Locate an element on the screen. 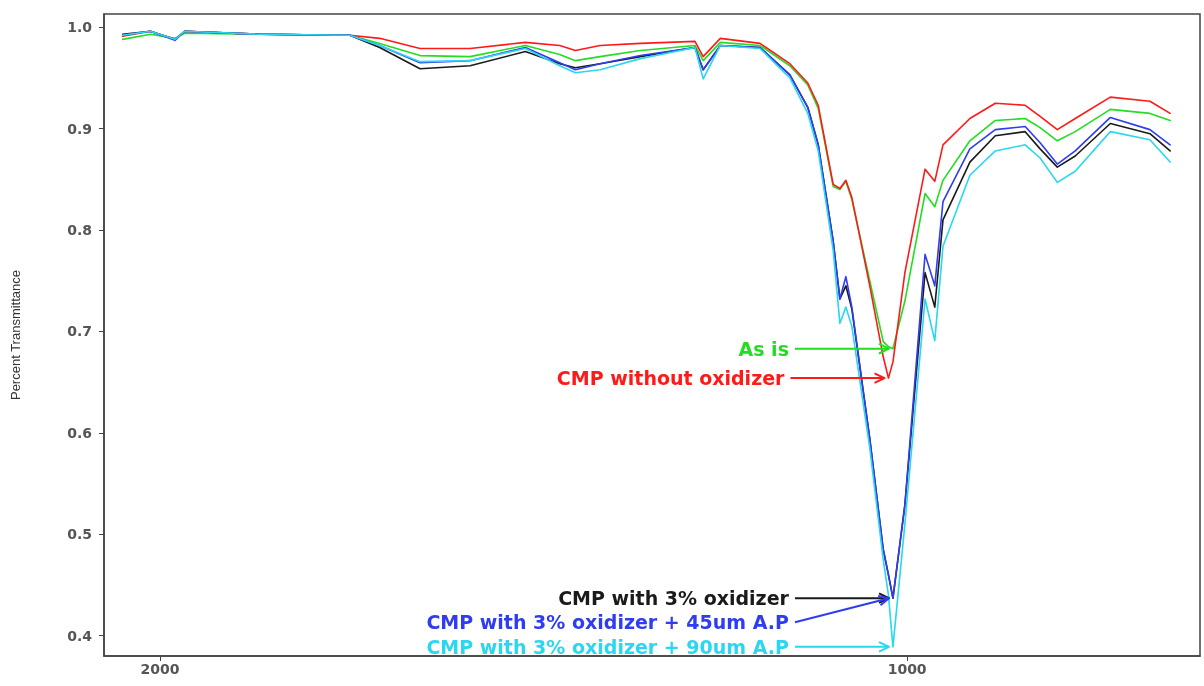 The height and width of the screenshot is (686, 1204). legend-label: As is is located at coordinates (763, 348).